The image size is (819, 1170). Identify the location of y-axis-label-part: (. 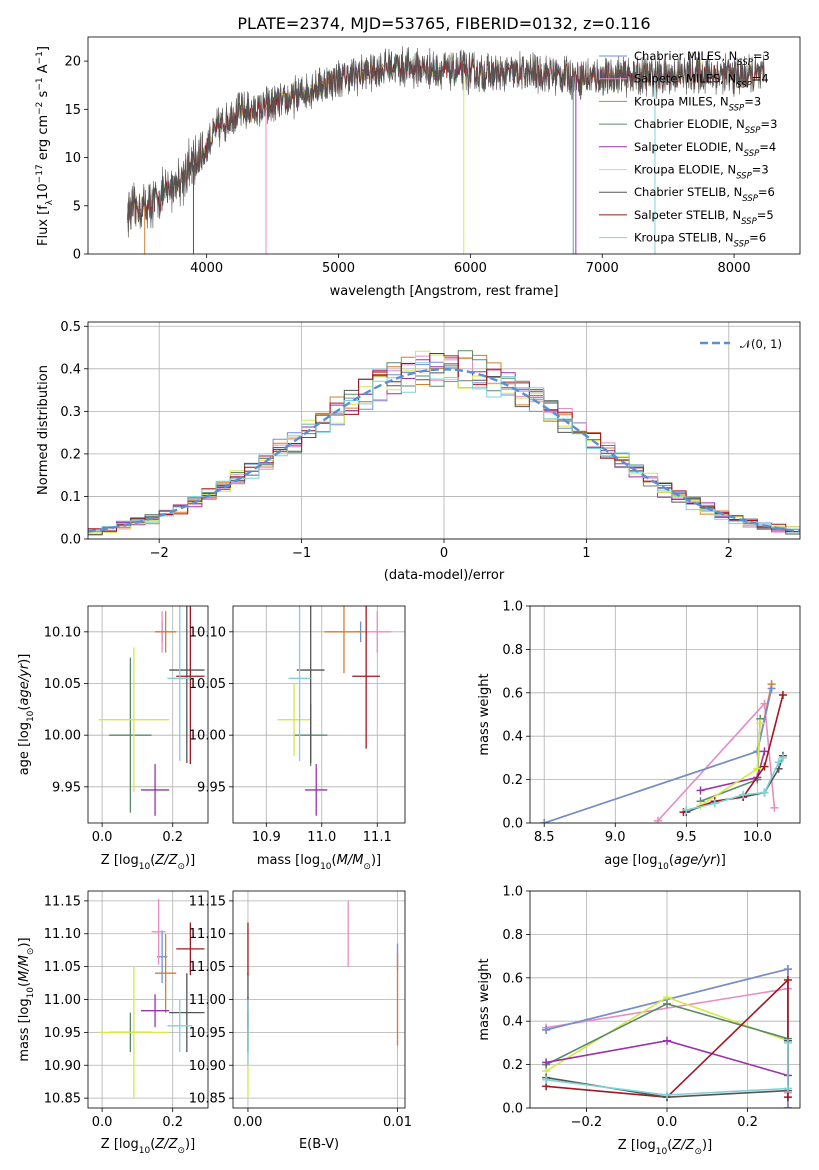
(24, 708).